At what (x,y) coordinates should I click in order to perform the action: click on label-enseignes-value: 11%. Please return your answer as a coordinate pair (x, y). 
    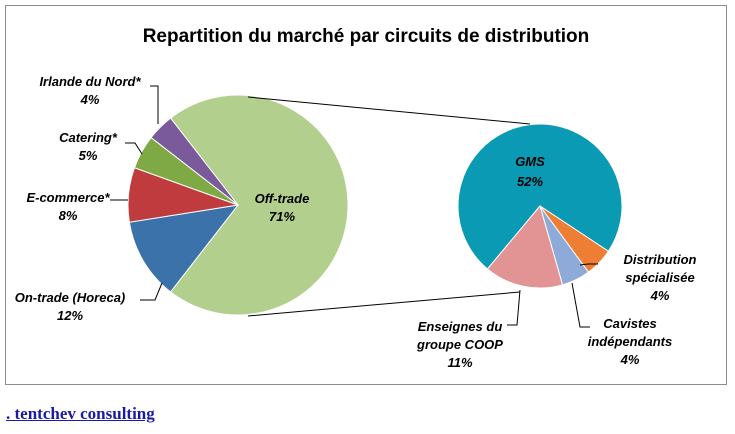
    Looking at the image, I should click on (459, 362).